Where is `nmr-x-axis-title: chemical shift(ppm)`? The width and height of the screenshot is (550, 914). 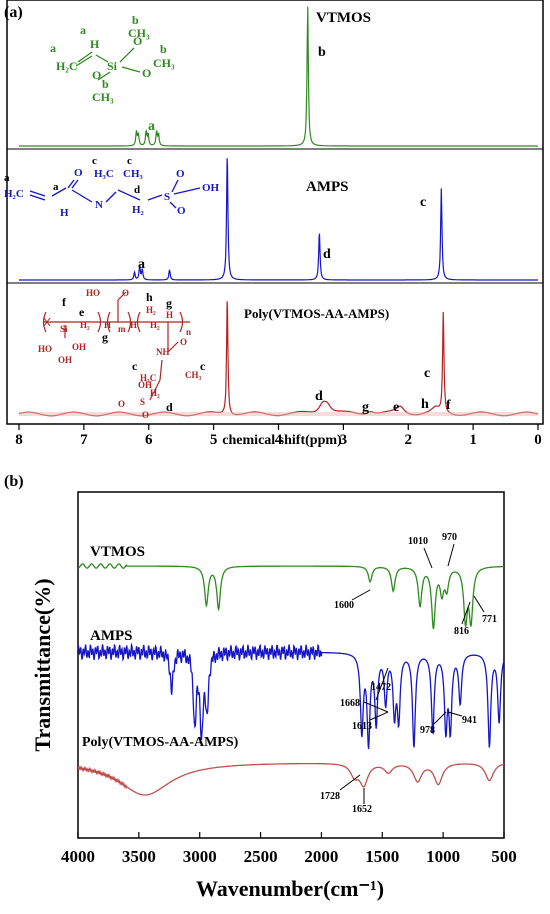
nmr-x-axis-title: chemical shift(ppm) is located at coordinates (282, 440).